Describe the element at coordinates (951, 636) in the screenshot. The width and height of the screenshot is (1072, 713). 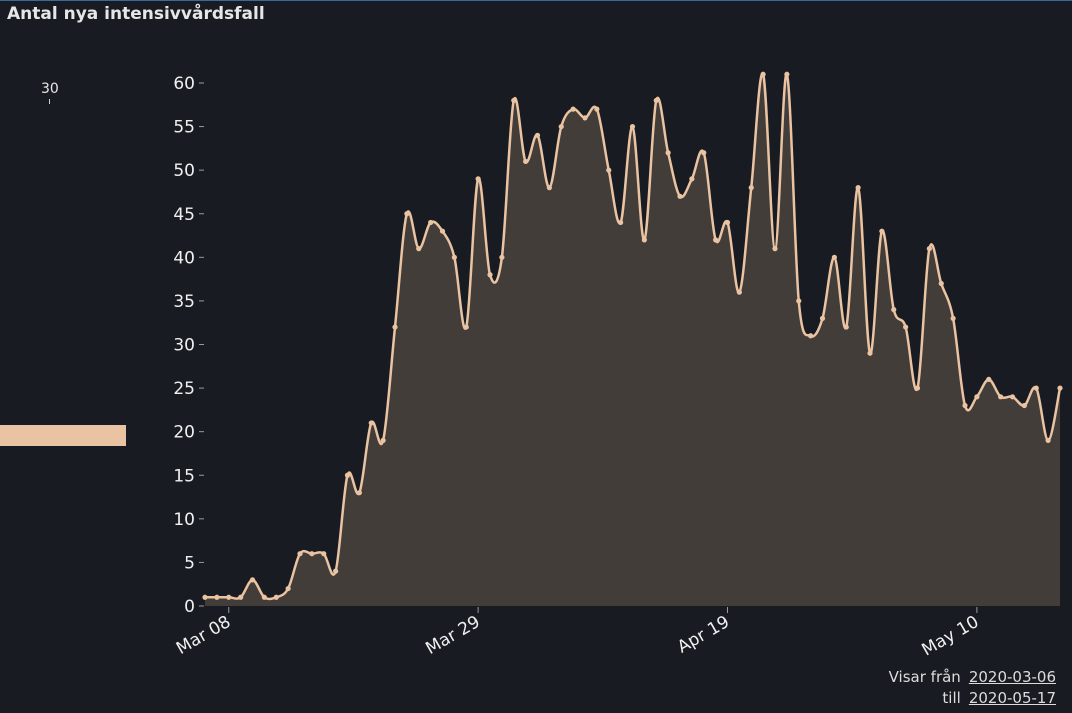
I see `x-tick-label: May 10` at that location.